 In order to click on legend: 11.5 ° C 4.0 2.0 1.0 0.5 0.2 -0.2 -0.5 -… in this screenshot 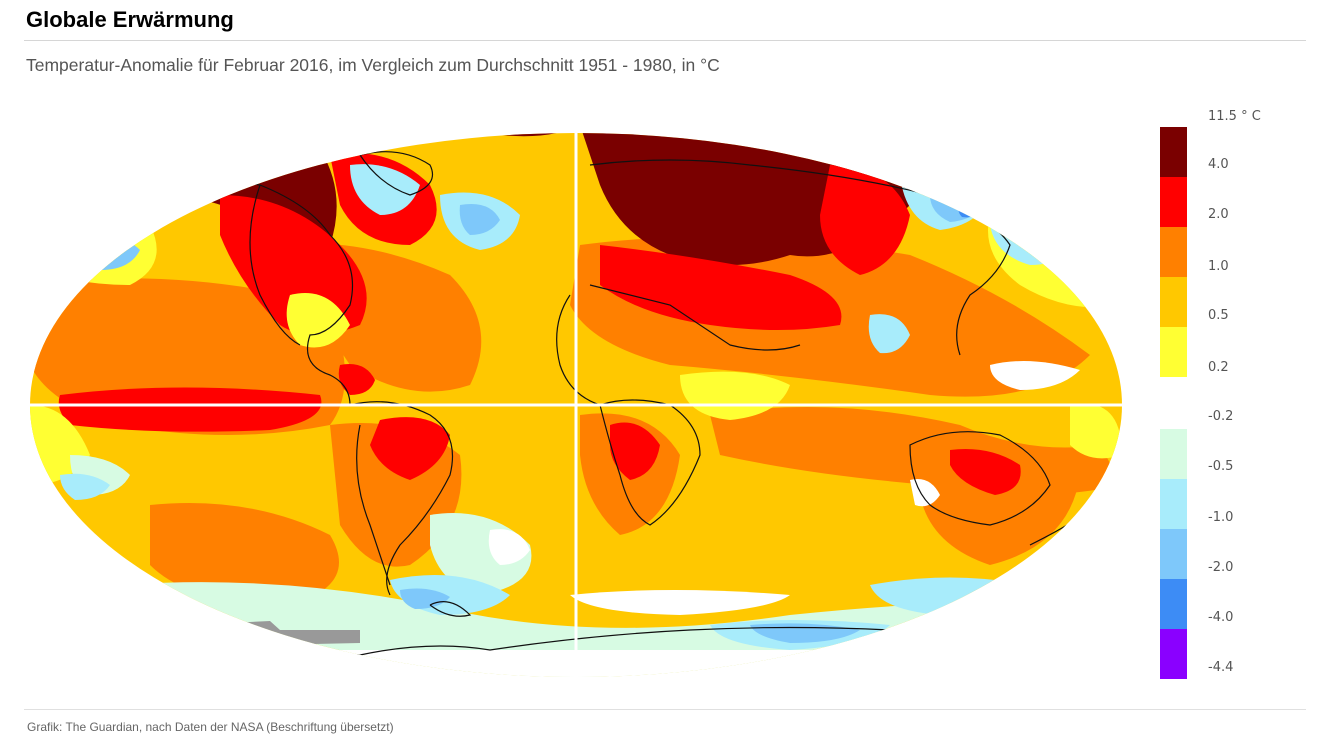, I will do `click(1230, 395)`.